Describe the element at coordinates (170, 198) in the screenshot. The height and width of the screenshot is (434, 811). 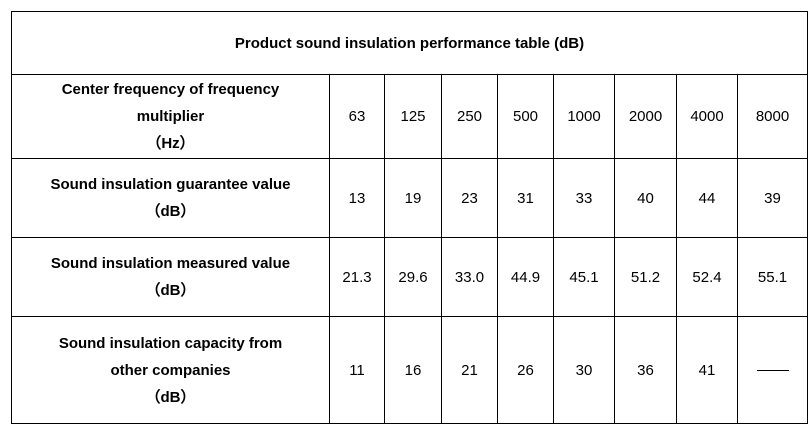
I see `row-label-guarantee: Sound insulation guarantee value （dB）` at that location.